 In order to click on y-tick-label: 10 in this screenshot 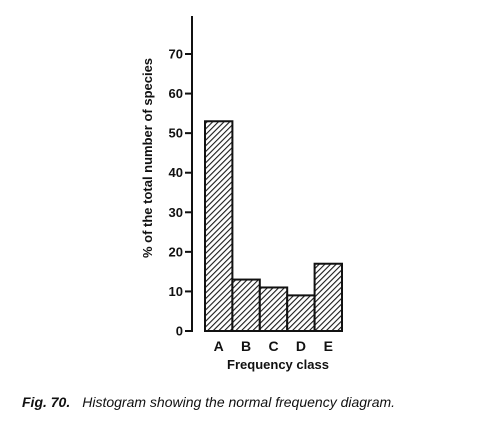, I will do `click(176, 291)`.